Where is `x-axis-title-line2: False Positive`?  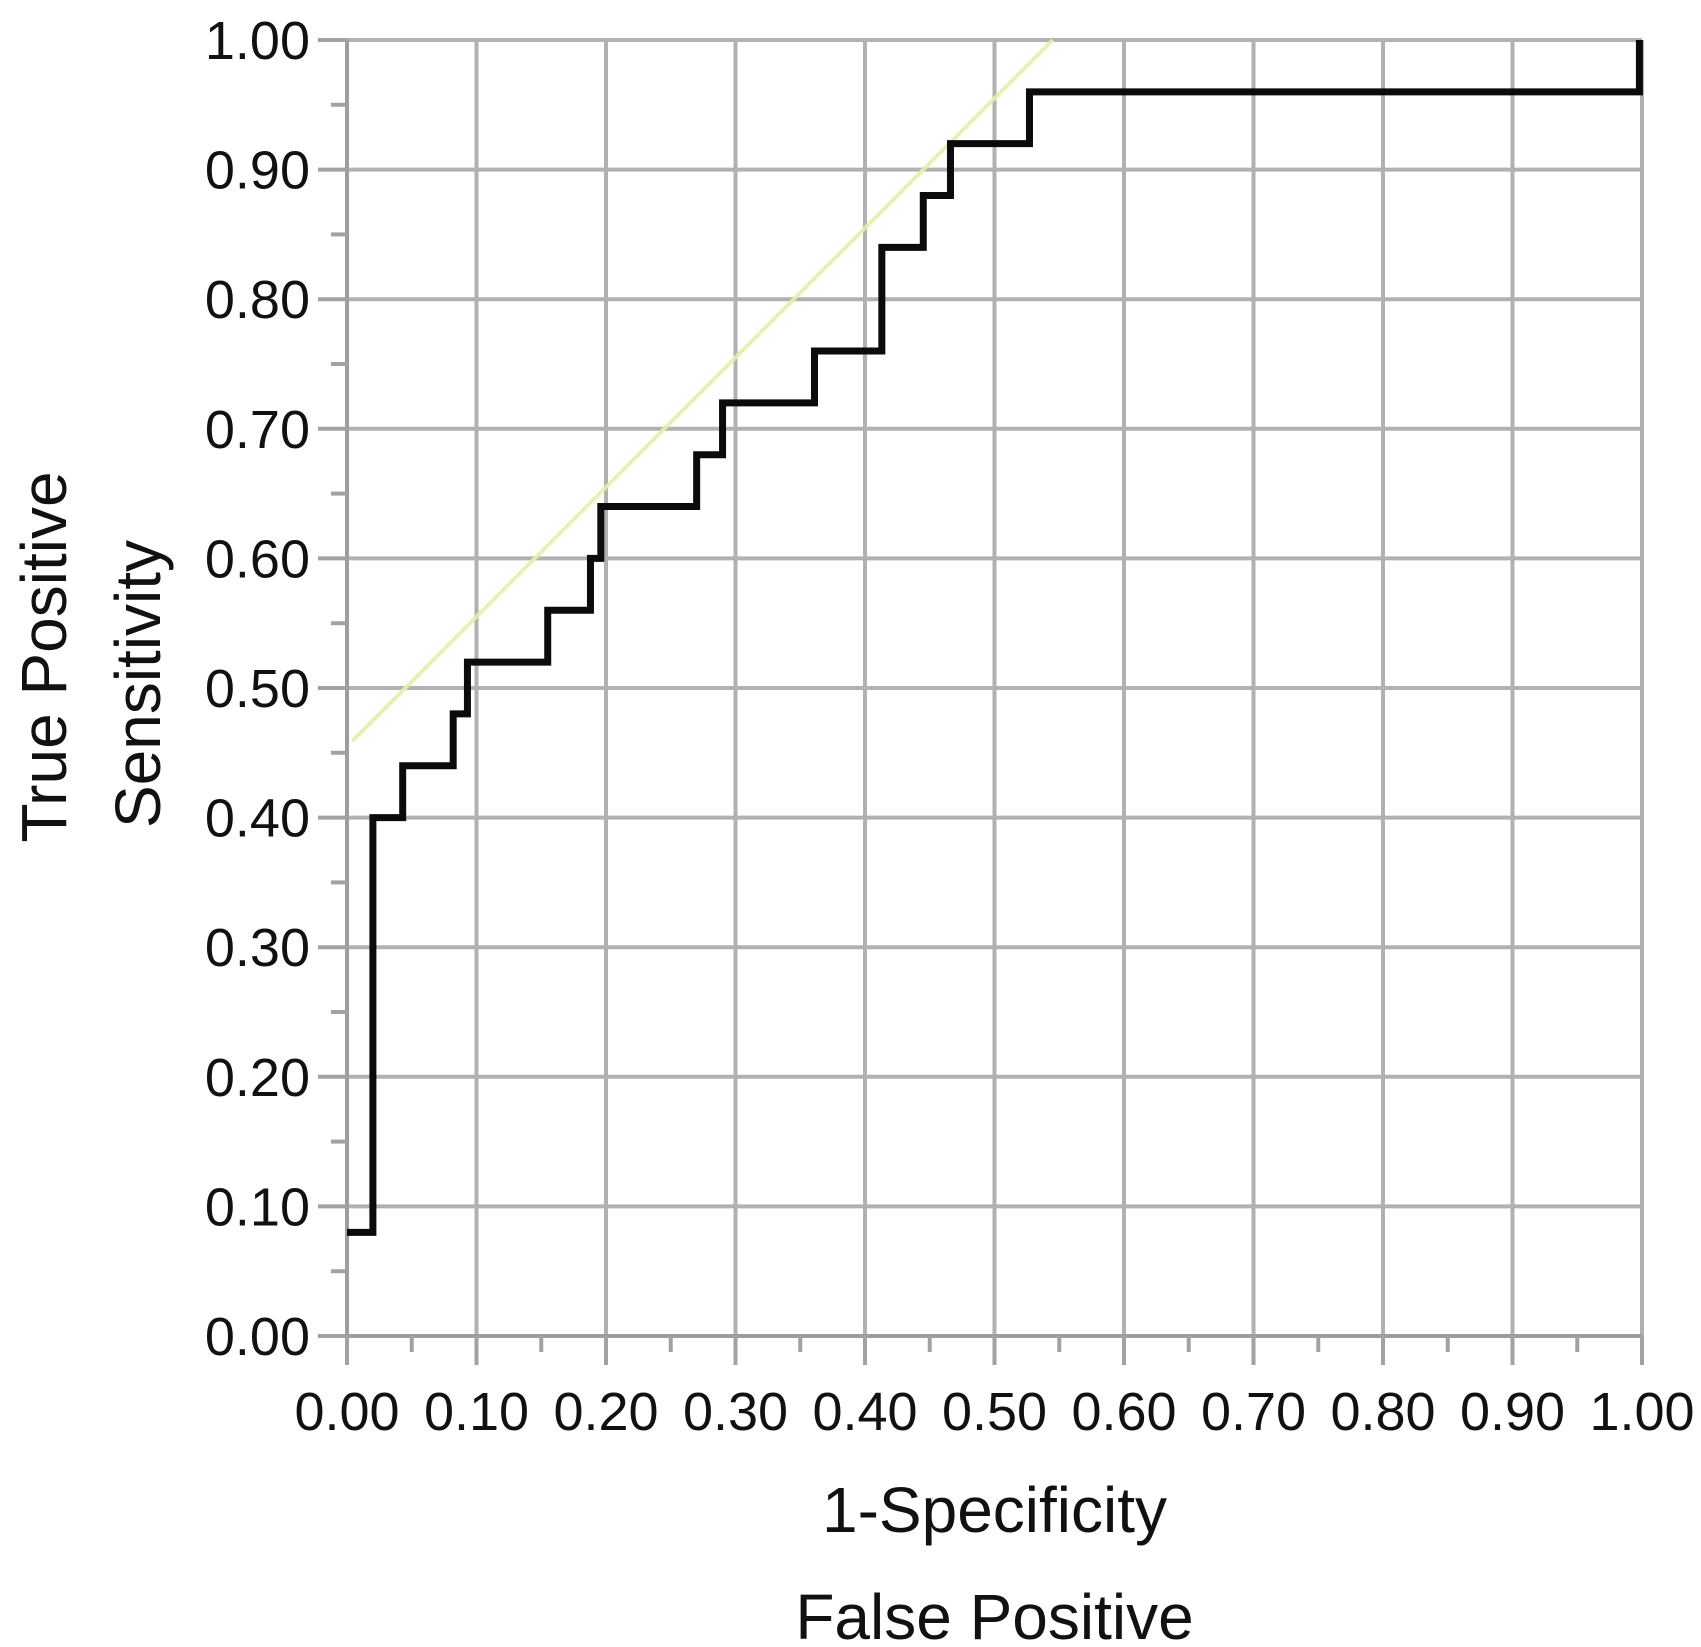
x-axis-title-line2: False Positive is located at coordinates (994, 1614).